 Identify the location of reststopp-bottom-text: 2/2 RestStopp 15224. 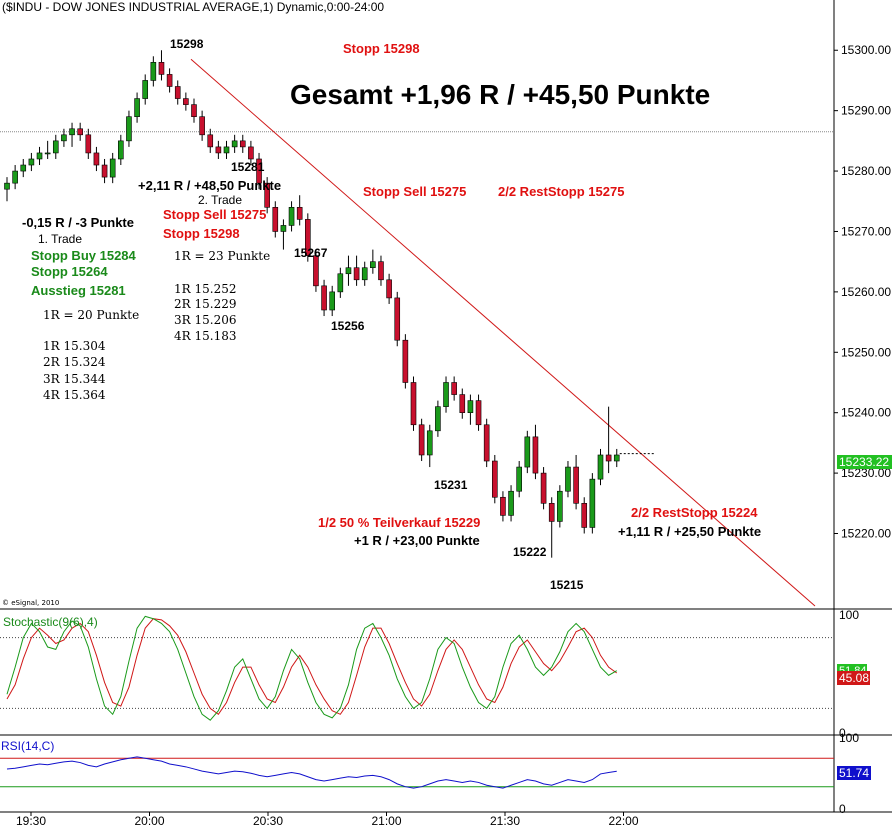
(694, 512).